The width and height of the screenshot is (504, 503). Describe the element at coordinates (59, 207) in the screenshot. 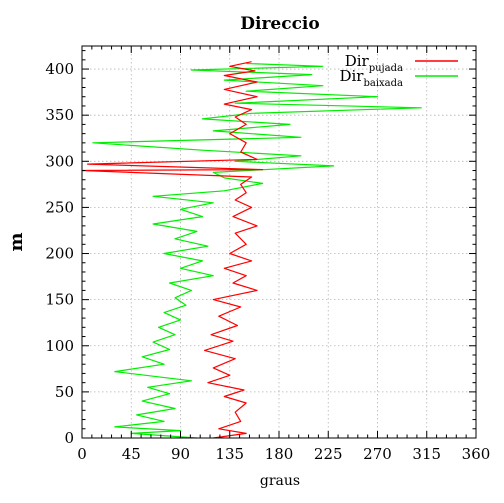

I see `y-tick-label: 250` at that location.